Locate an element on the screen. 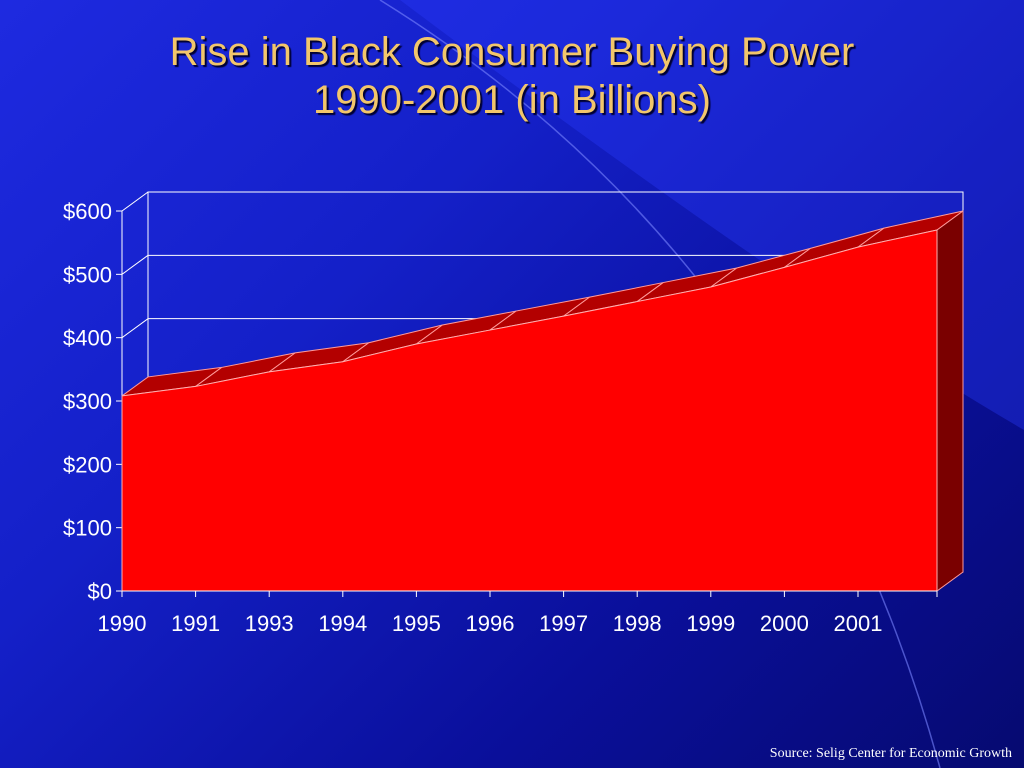 The image size is (1024, 768). title-line-2: 1990-2001 (in Billions) is located at coordinates (511, 100).